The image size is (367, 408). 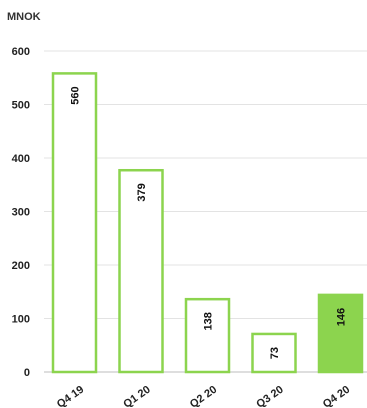 I want to click on x-category-label: Q2 20, so click(x=203, y=396).